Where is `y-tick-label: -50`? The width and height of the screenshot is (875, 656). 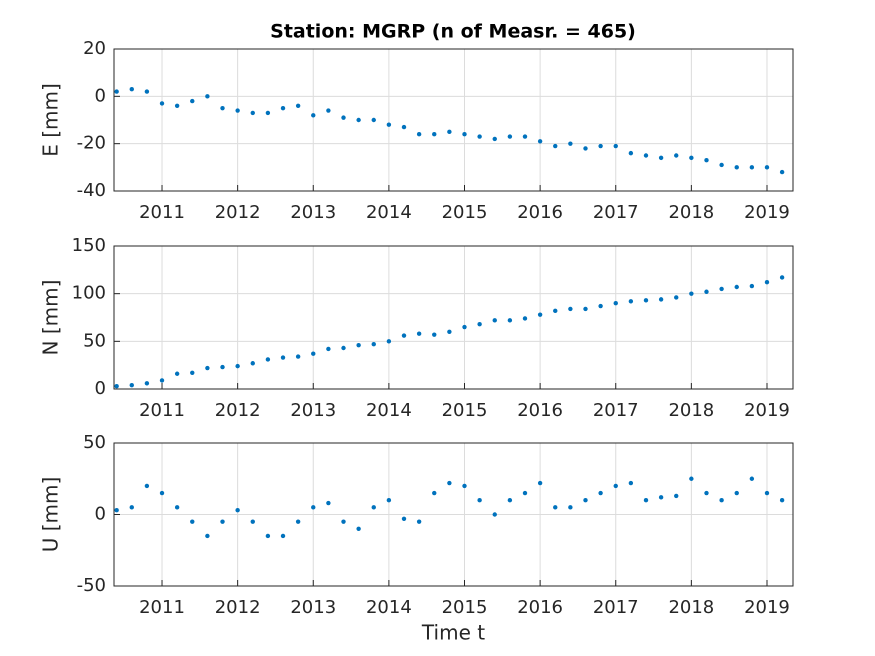 y-tick-label: -50 is located at coordinates (91, 585).